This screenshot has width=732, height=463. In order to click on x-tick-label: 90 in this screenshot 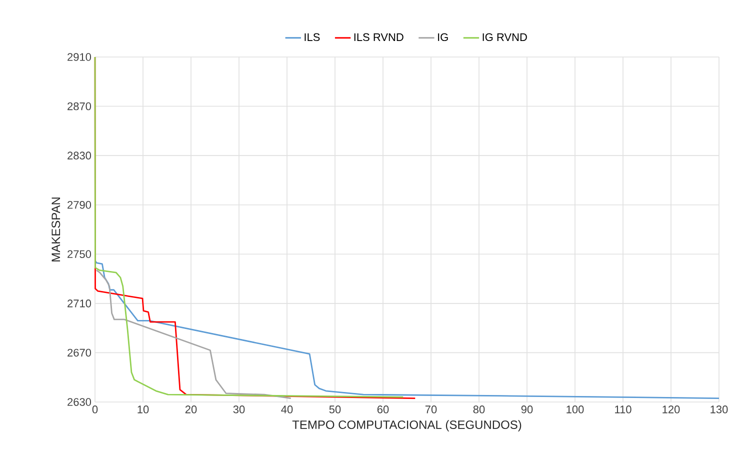, I will do `click(527, 410)`.